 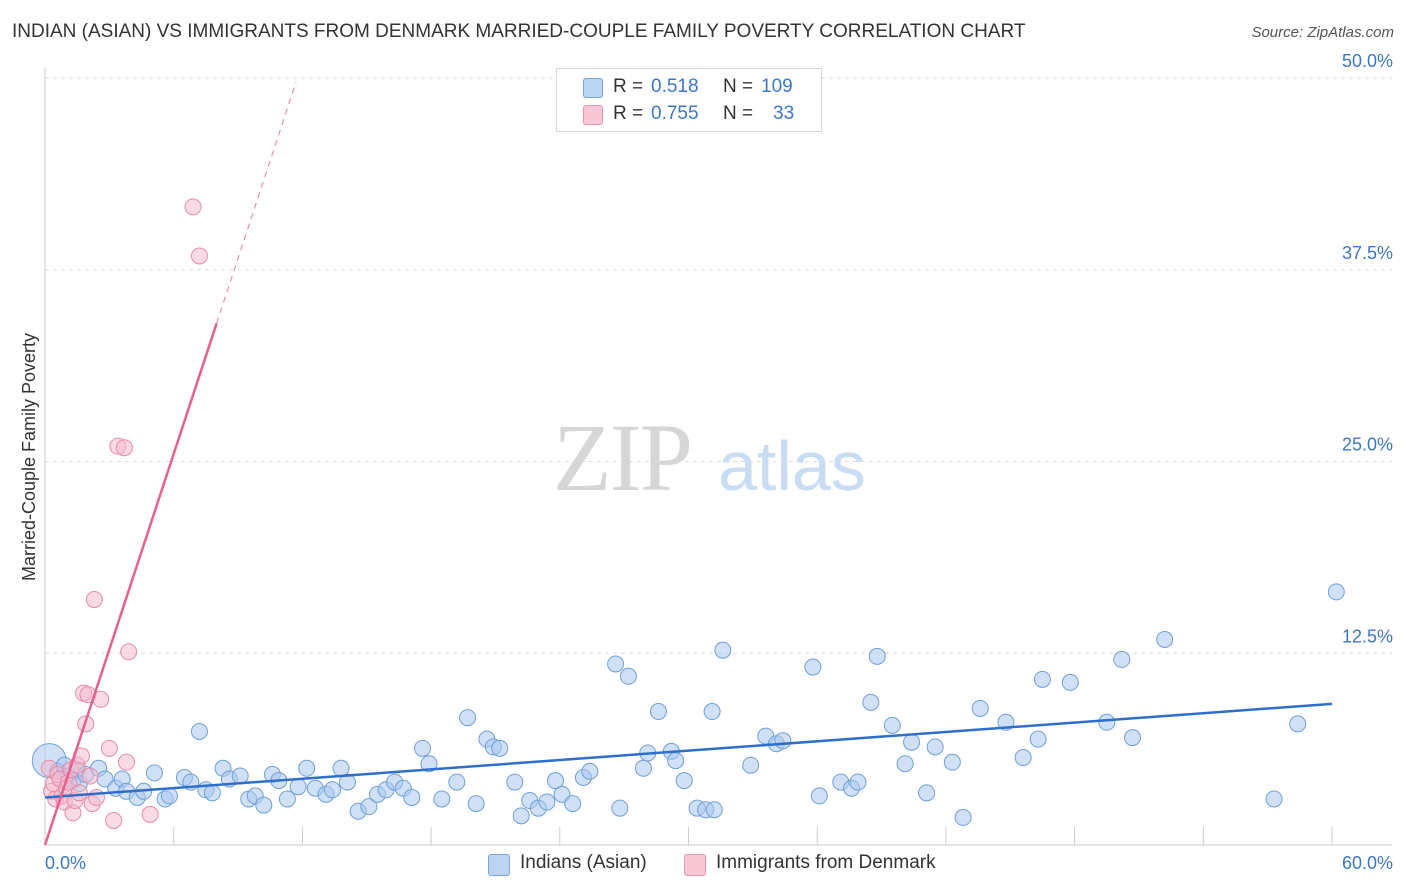 I want to click on correlation-legend: R = 0.518 N = 109 R = 0.755 N = 33, so click(x=689, y=100).